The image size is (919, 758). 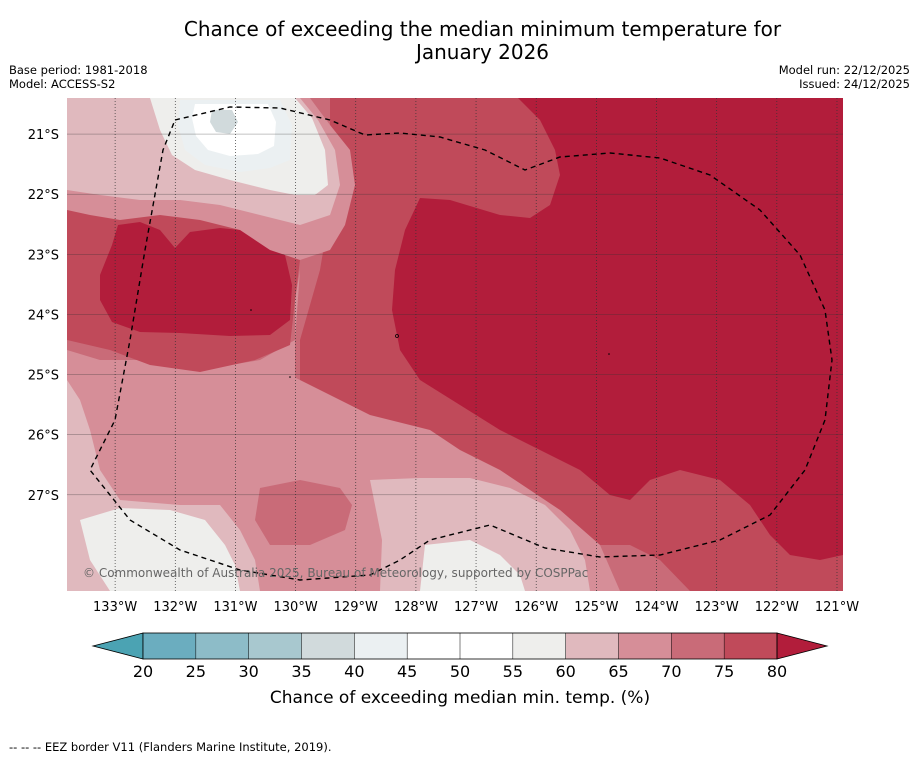 I want to click on contour-60-southwest, so click(x=160, y=549).